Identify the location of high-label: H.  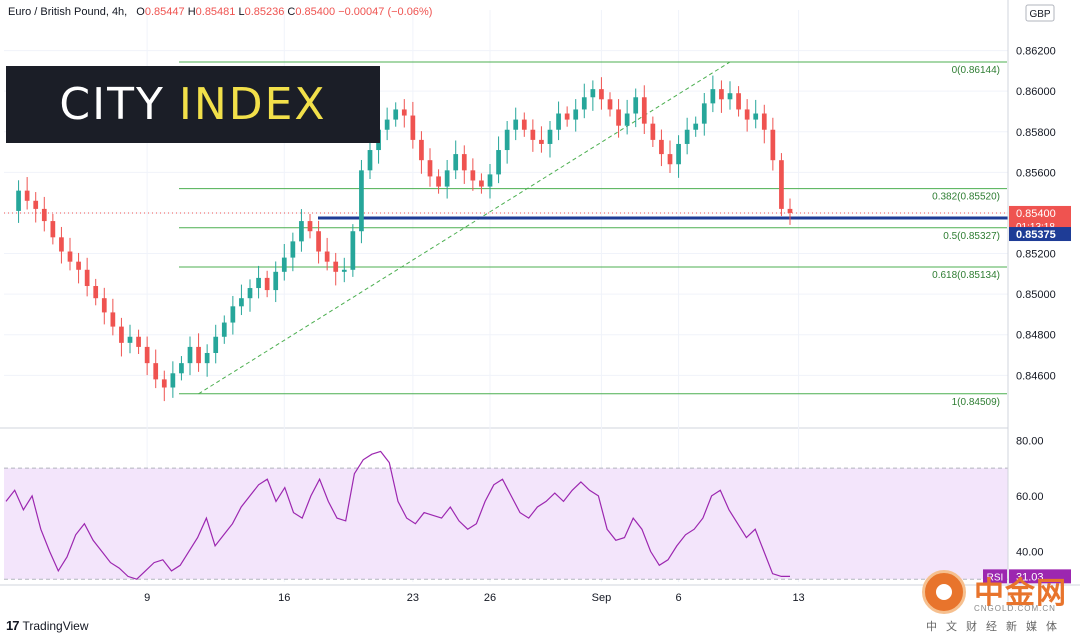
(191, 12).